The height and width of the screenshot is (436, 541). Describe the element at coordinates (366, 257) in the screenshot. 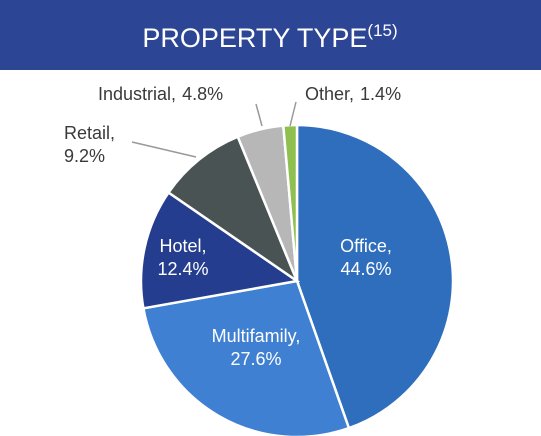

I see `slice-label: Office, 44.6%` at that location.